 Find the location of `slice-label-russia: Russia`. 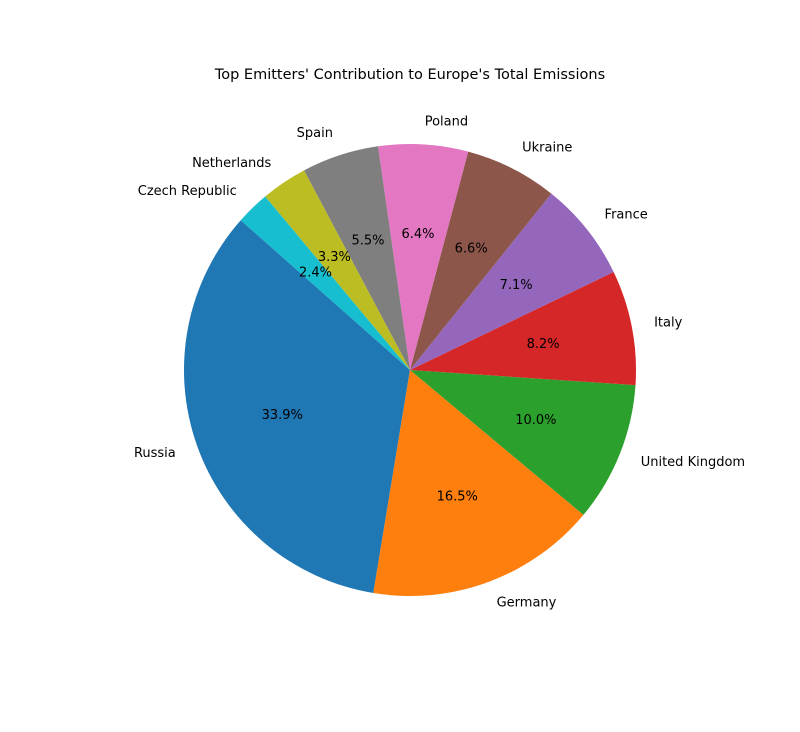

slice-label-russia: Russia is located at coordinates (155, 453).